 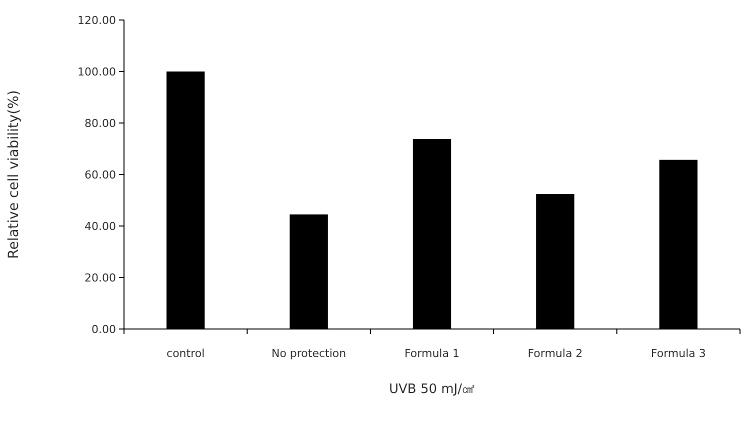 I want to click on x-tick-label: control, so click(x=185, y=353).